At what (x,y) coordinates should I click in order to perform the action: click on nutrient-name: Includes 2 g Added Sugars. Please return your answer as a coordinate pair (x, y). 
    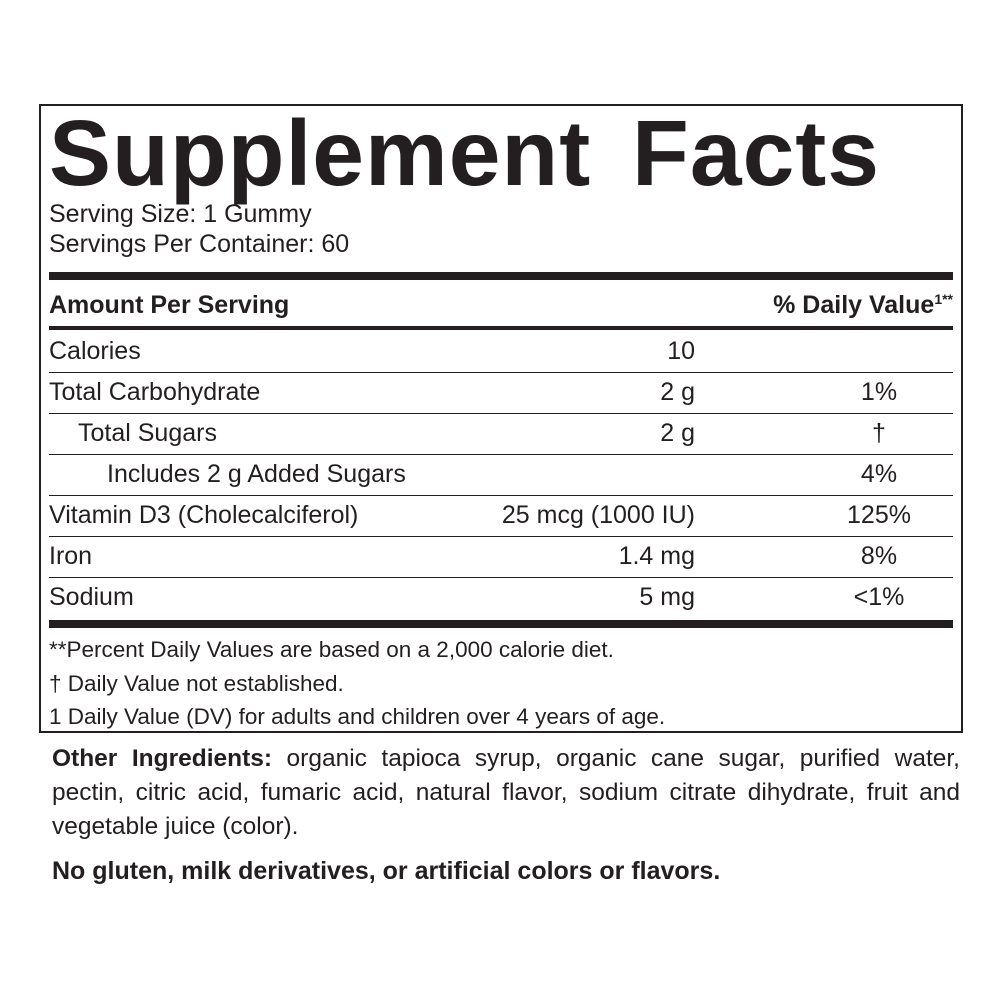
    Looking at the image, I should click on (256, 474).